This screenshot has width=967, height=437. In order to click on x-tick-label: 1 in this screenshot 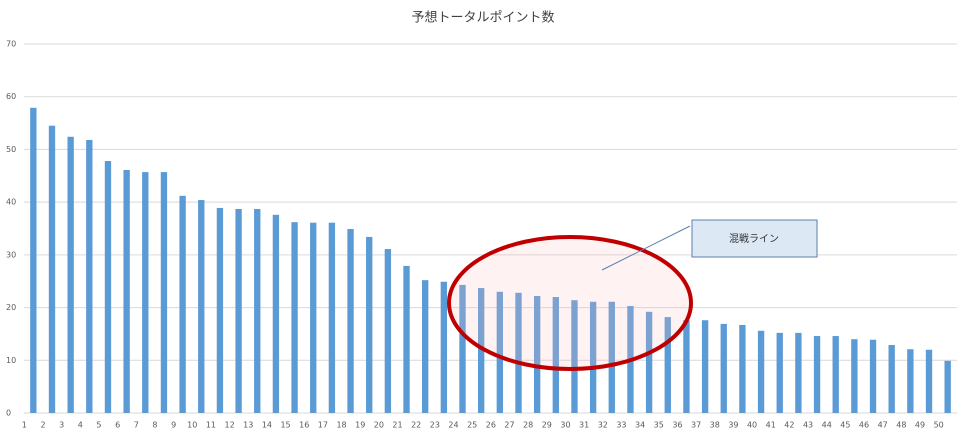, I will do `click(24, 425)`.